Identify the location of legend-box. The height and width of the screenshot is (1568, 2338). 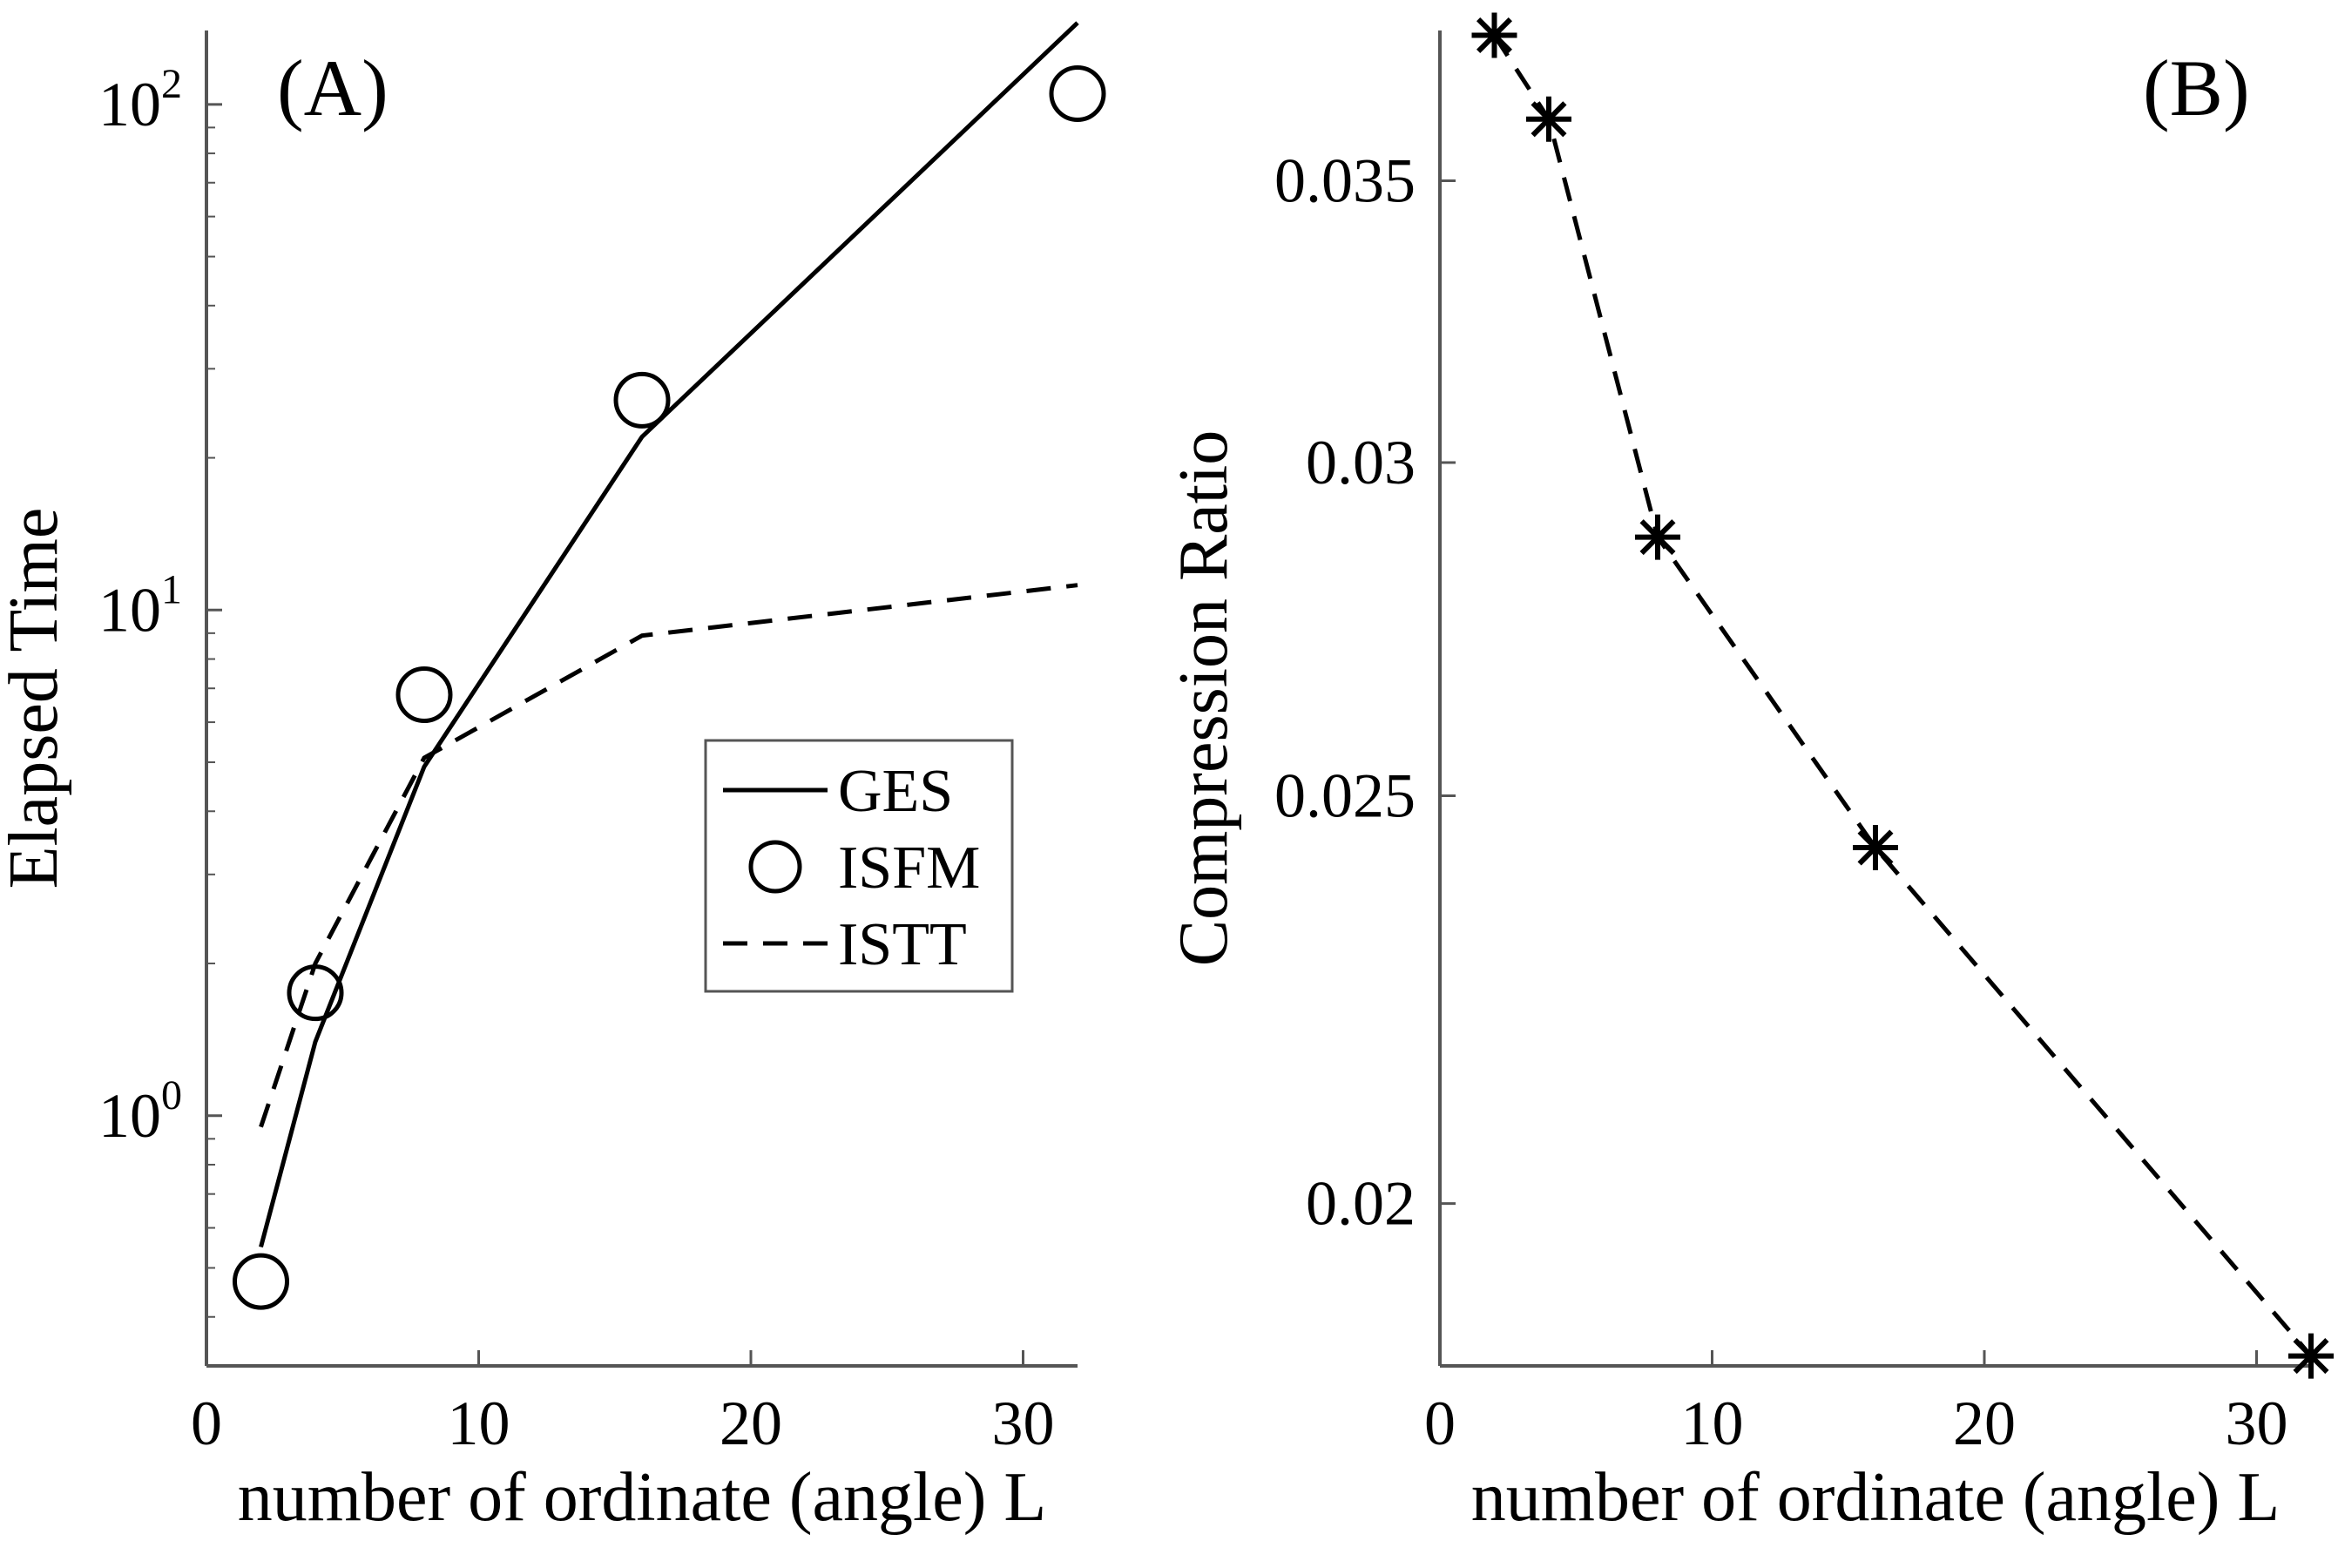
(859, 866).